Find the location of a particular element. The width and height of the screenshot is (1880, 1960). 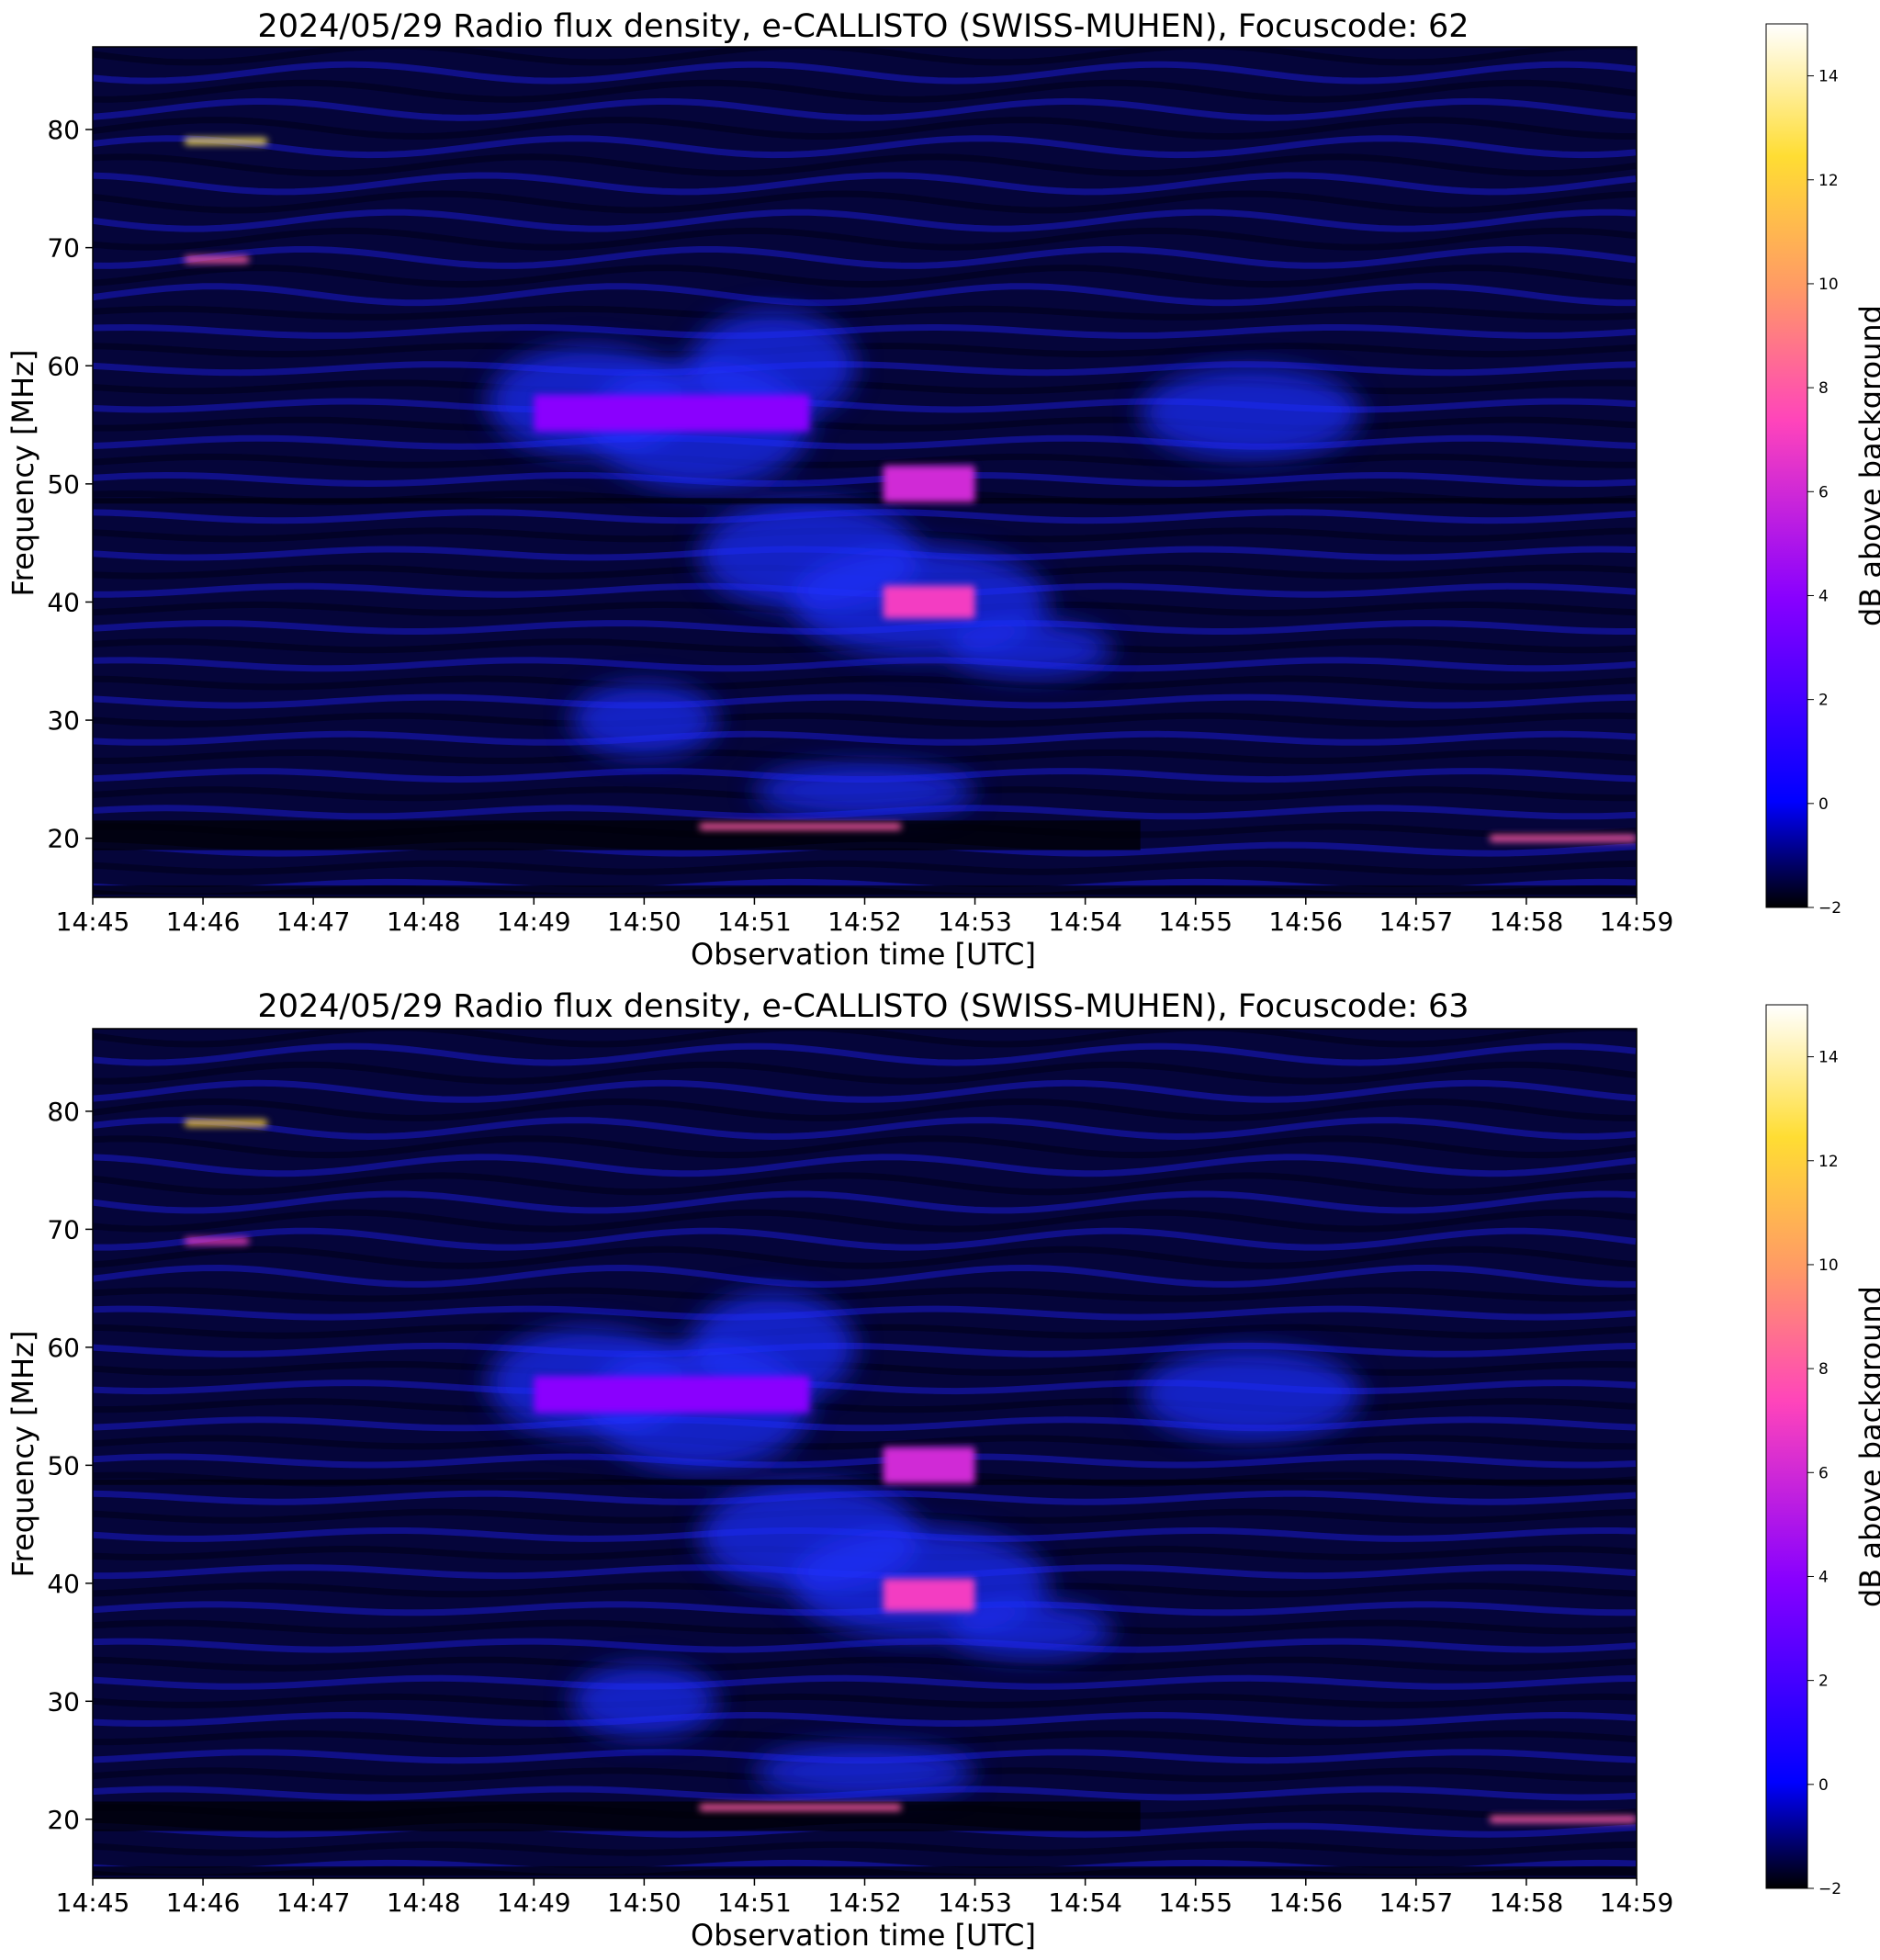

panel-1-xlabel: Observation time [UTC] is located at coordinates (863, 955).